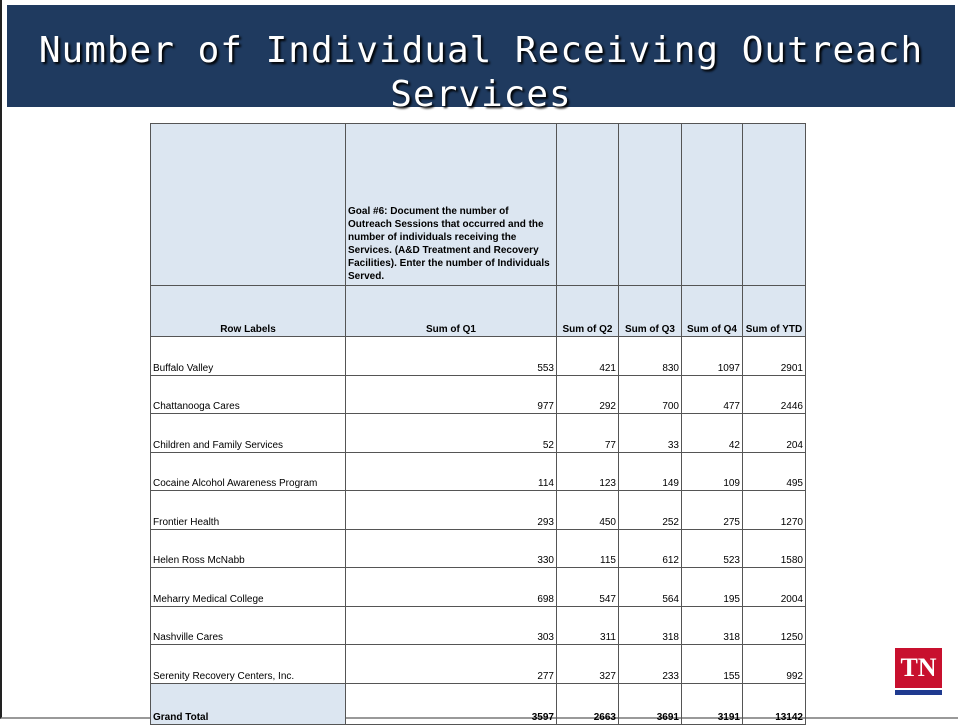  Describe the element at coordinates (587, 548) in the screenshot. I see `value-cell: 115` at that location.